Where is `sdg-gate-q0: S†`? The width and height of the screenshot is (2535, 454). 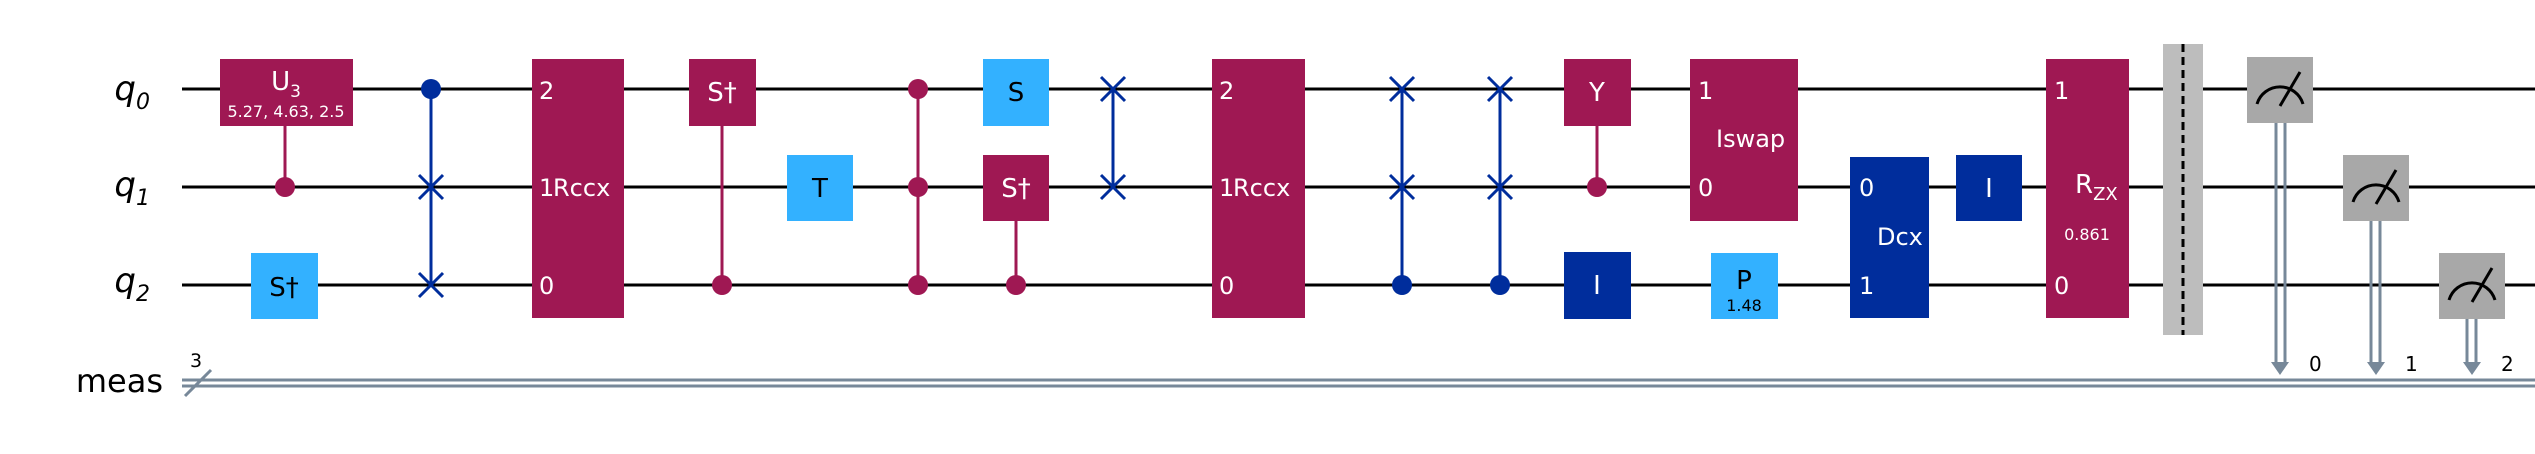 sdg-gate-q0: S† is located at coordinates (722, 92).